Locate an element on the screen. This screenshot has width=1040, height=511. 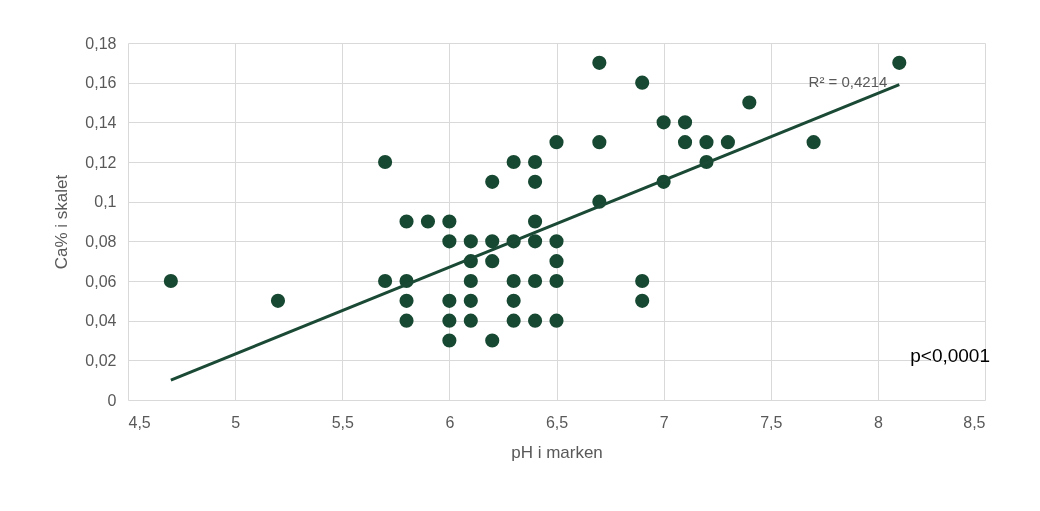
y-tick-label: 0,14 is located at coordinates (101, 122).